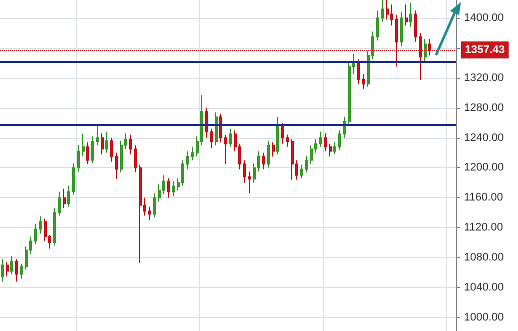 This screenshot has width=518, height=331. What do you see at coordinates (484, 318) in the screenshot?
I see `y-tick-label: 1000.00` at bounding box center [484, 318].